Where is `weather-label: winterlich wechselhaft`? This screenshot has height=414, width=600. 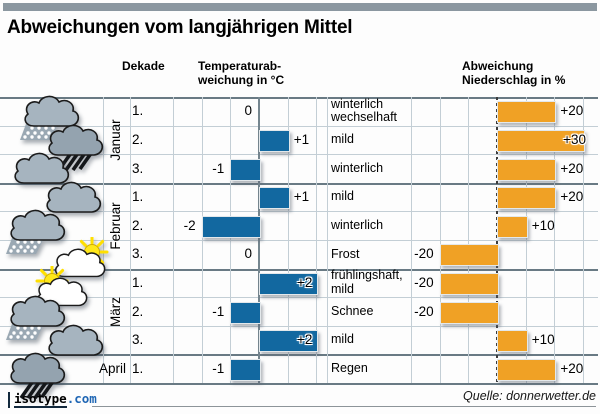 weather-label: winterlich wechselhaft is located at coordinates (364, 110).